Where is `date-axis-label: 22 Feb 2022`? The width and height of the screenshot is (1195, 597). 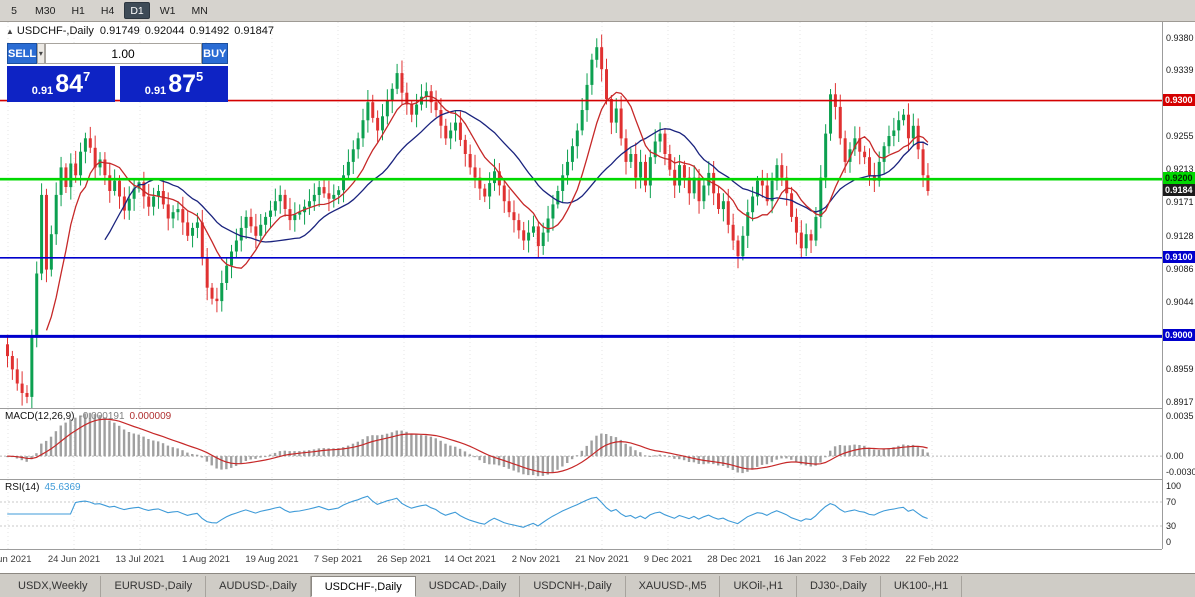 date-axis-label: 22 Feb 2022 is located at coordinates (932, 559).